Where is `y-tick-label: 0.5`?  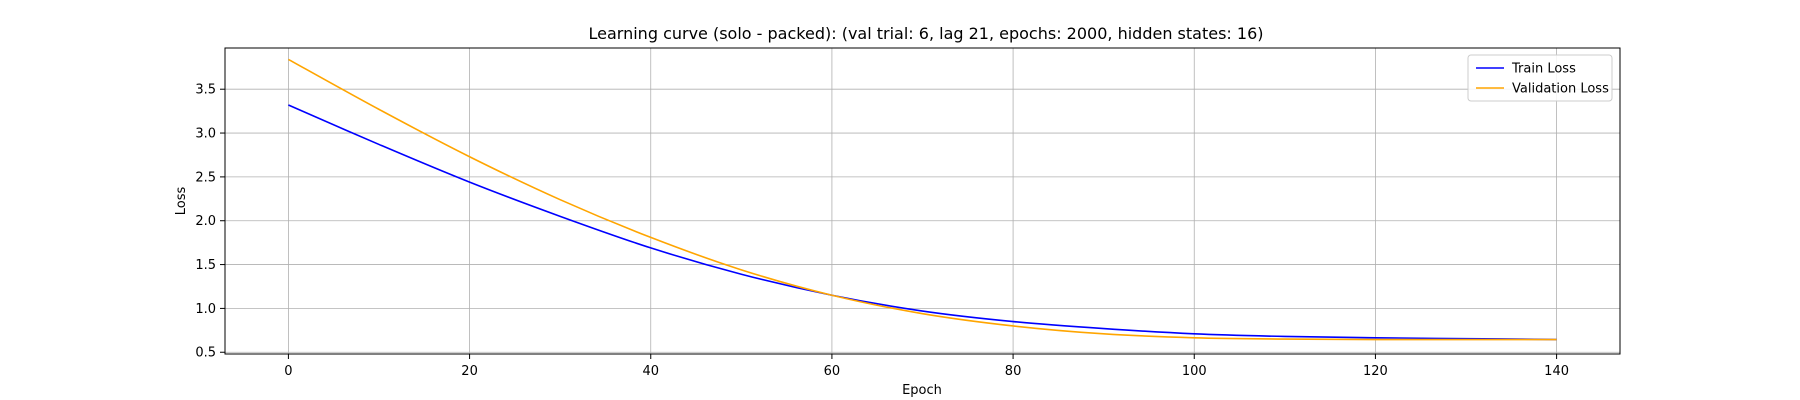 y-tick-label: 0.5 is located at coordinates (205, 353).